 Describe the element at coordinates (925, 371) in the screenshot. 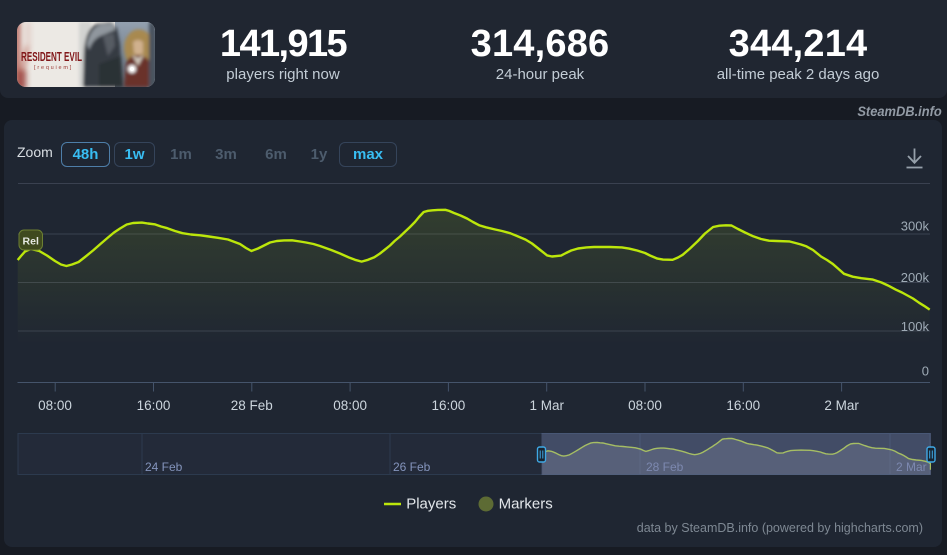

I see `svg-text: 0` at that location.